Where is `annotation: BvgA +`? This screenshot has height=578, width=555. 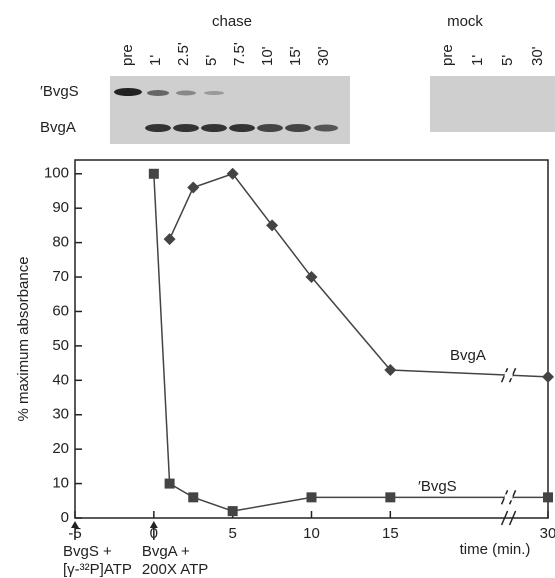
annotation: BvgA + is located at coordinates (166, 551).